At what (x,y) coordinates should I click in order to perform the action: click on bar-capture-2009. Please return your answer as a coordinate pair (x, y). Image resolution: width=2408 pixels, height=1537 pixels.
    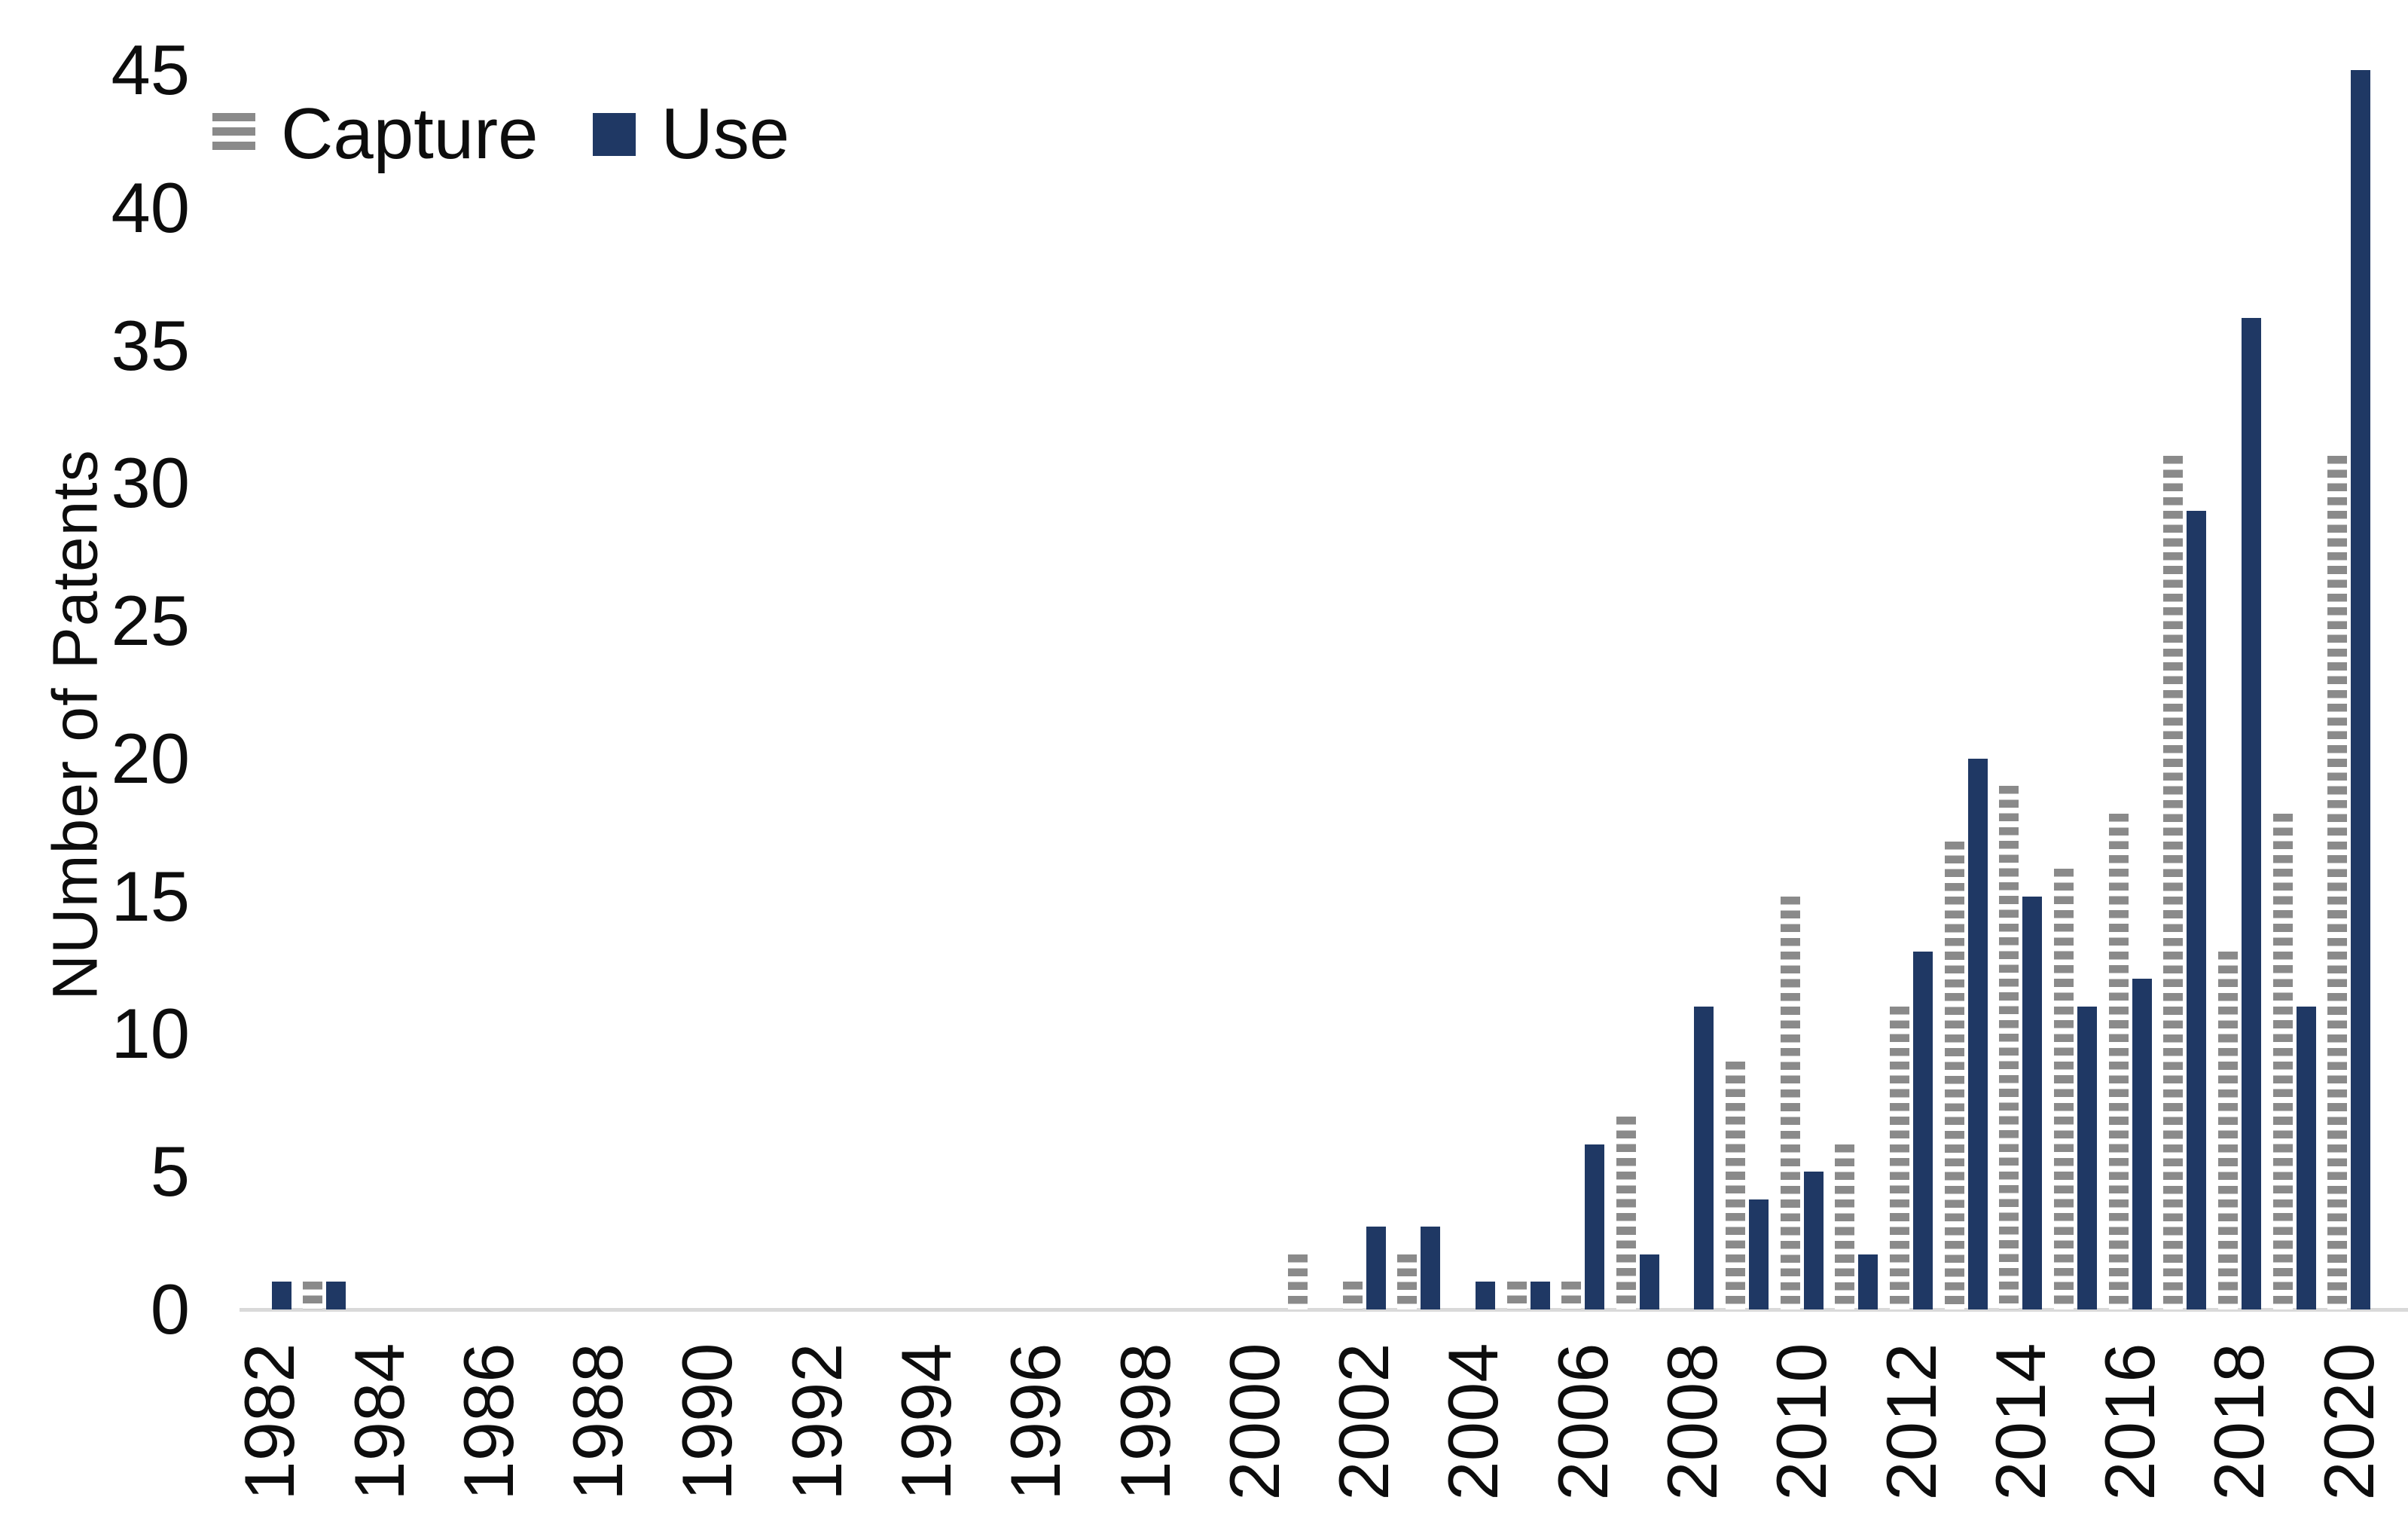
    Looking at the image, I should click on (1736, 1185).